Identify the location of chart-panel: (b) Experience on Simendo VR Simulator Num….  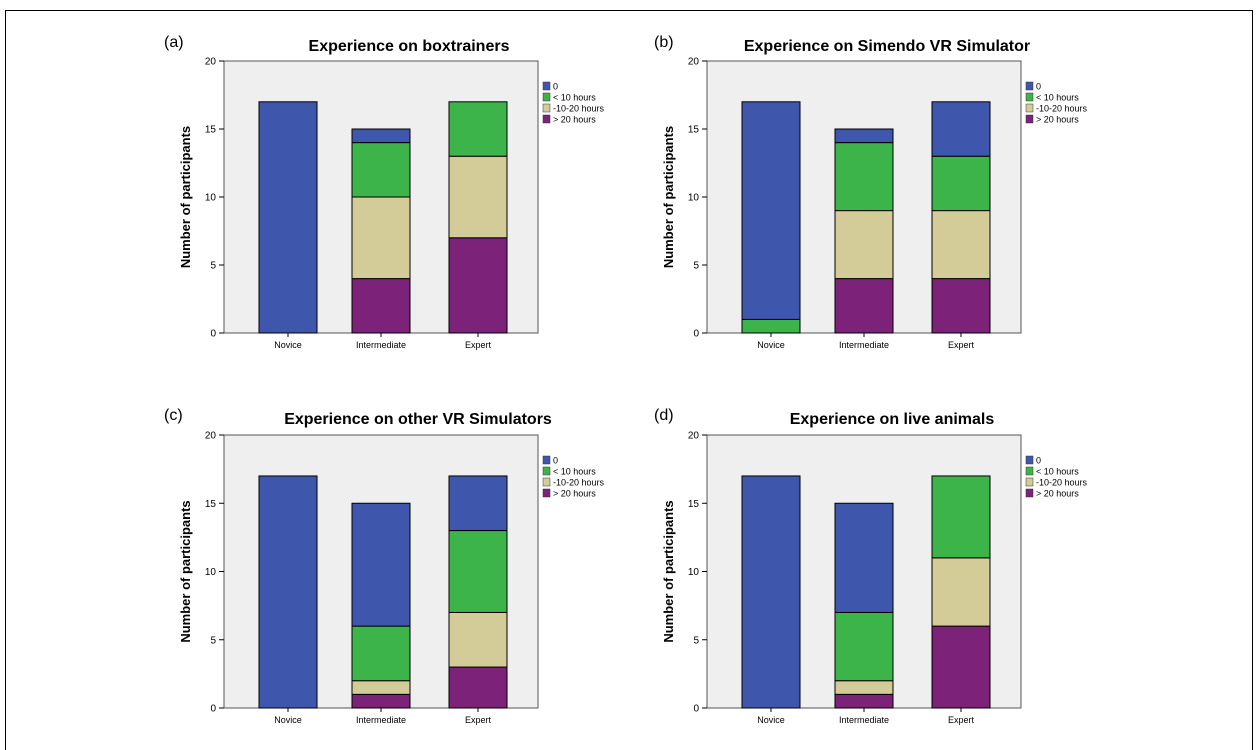
(871, 192).